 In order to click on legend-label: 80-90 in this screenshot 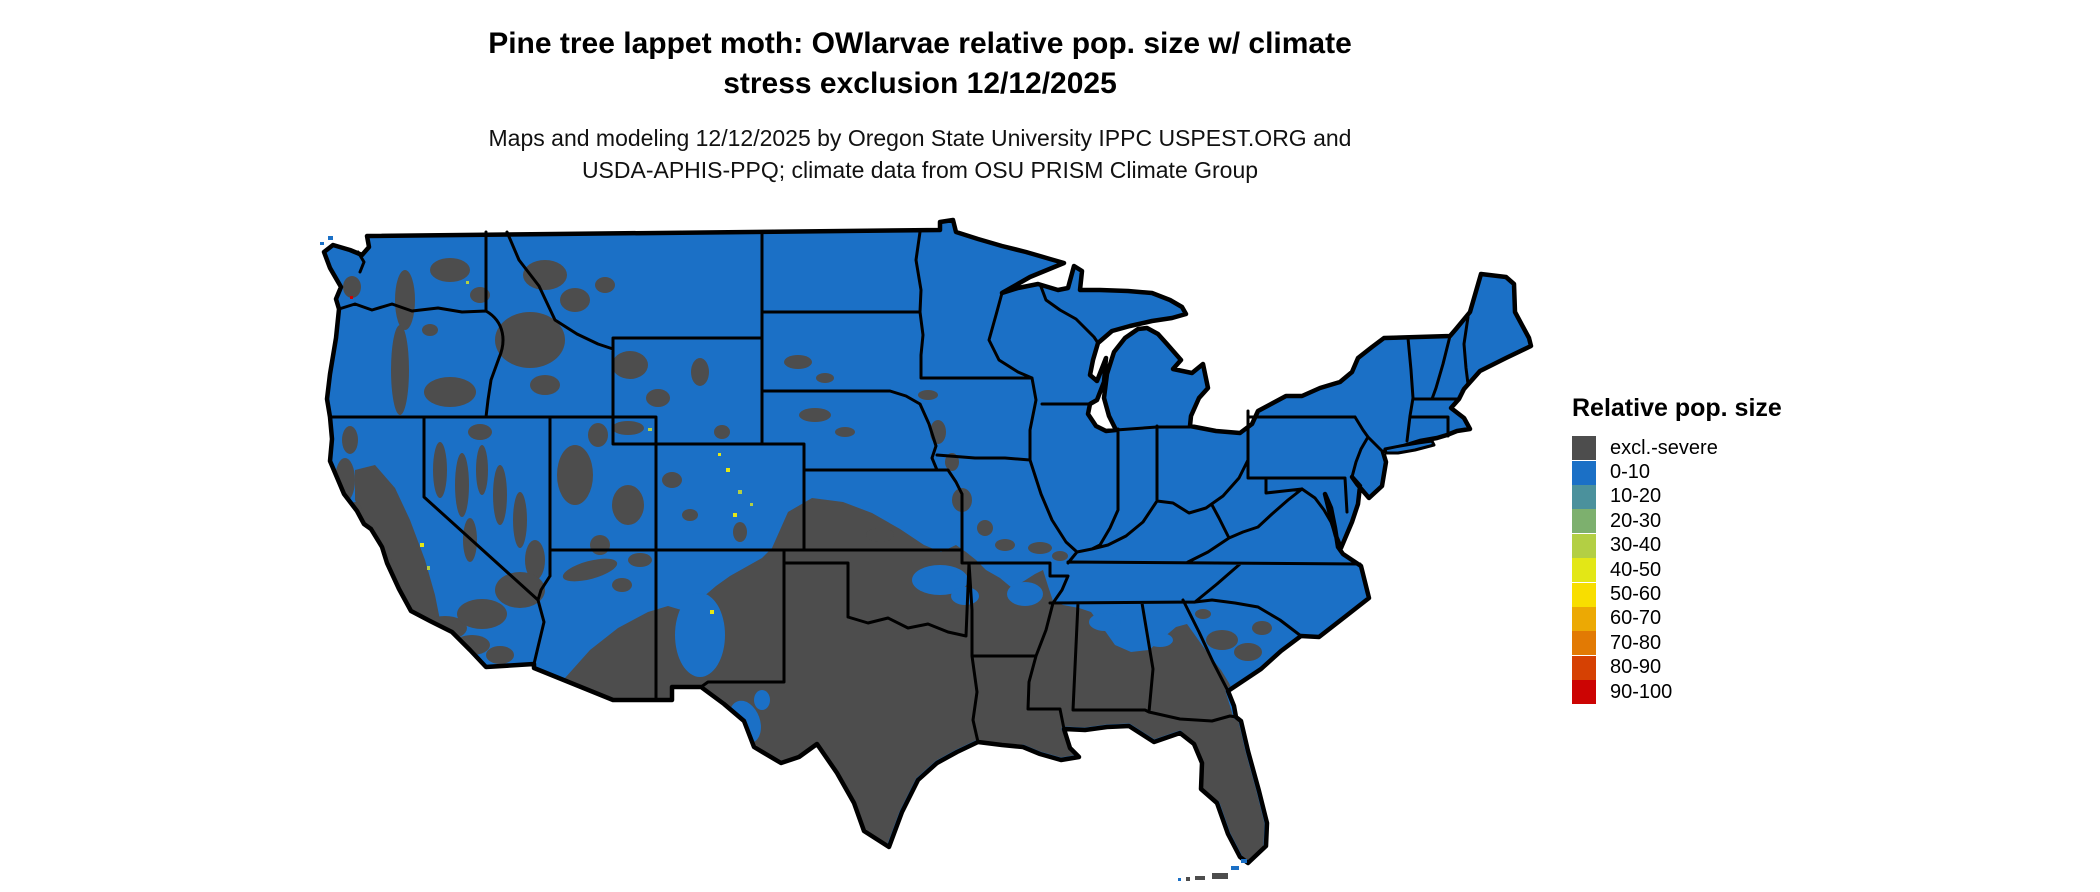, I will do `click(1636, 667)`.